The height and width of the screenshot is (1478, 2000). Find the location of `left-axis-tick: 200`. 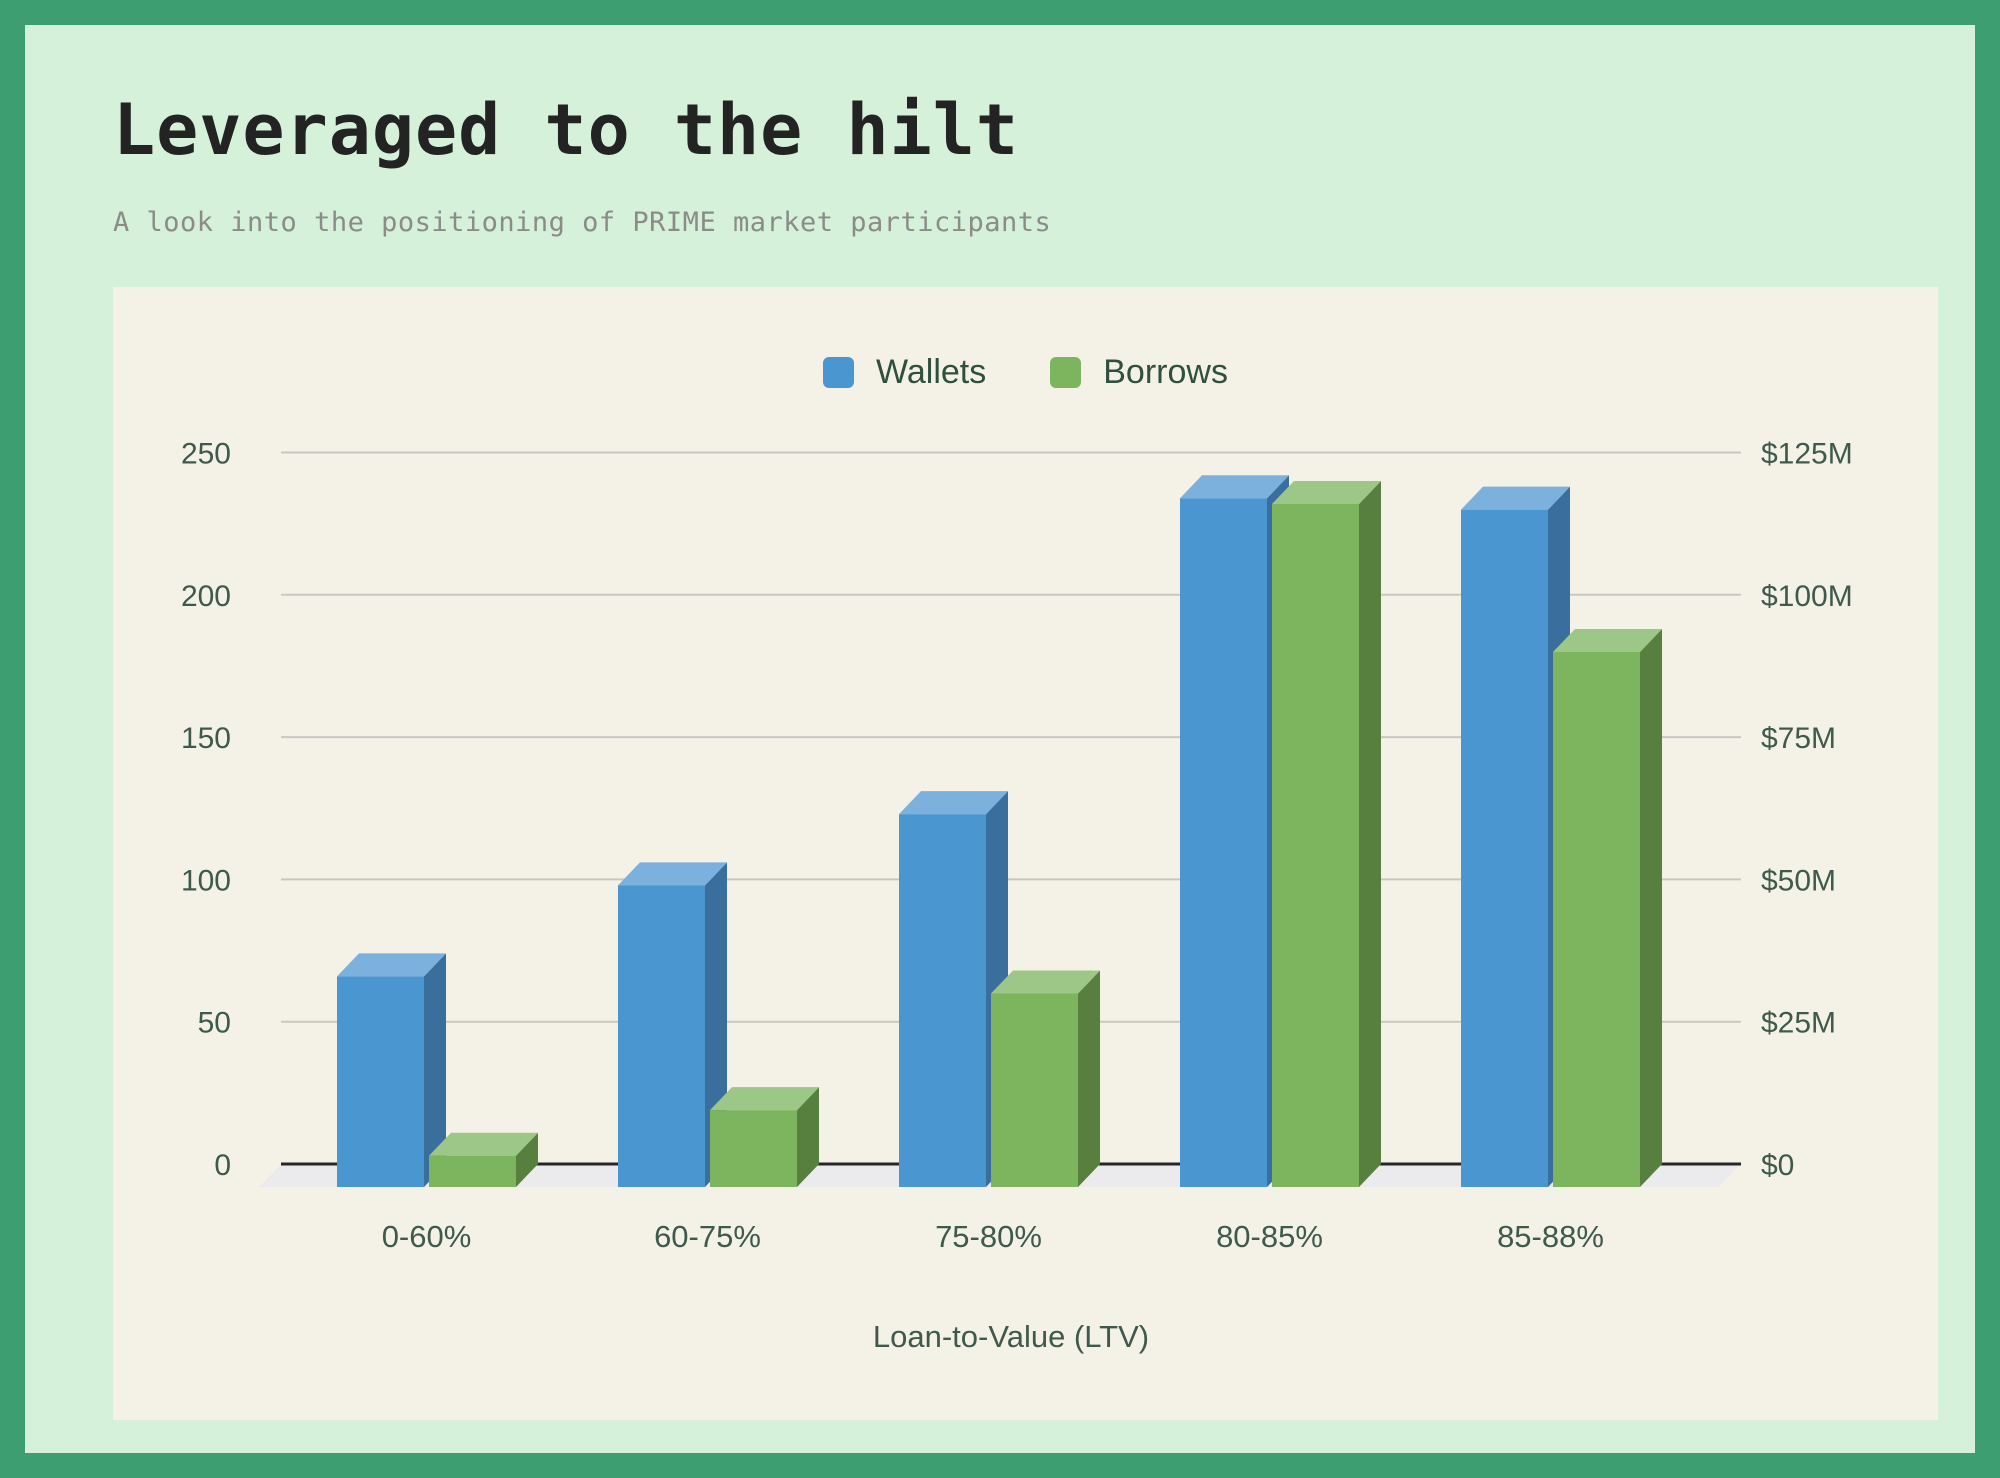

left-axis-tick: 200 is located at coordinates (206, 596).